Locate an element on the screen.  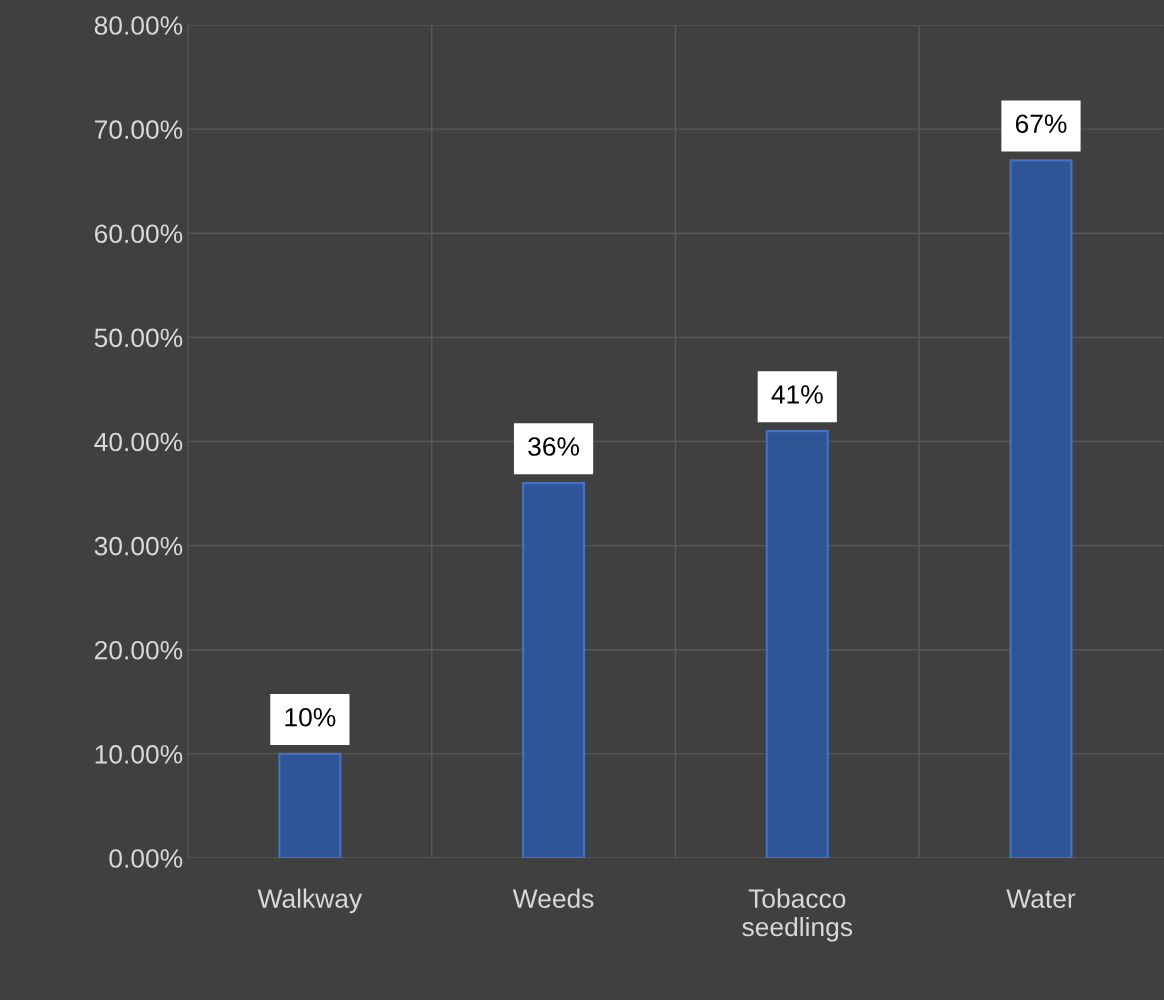
x-tick-label: Walkway is located at coordinates (310, 901).